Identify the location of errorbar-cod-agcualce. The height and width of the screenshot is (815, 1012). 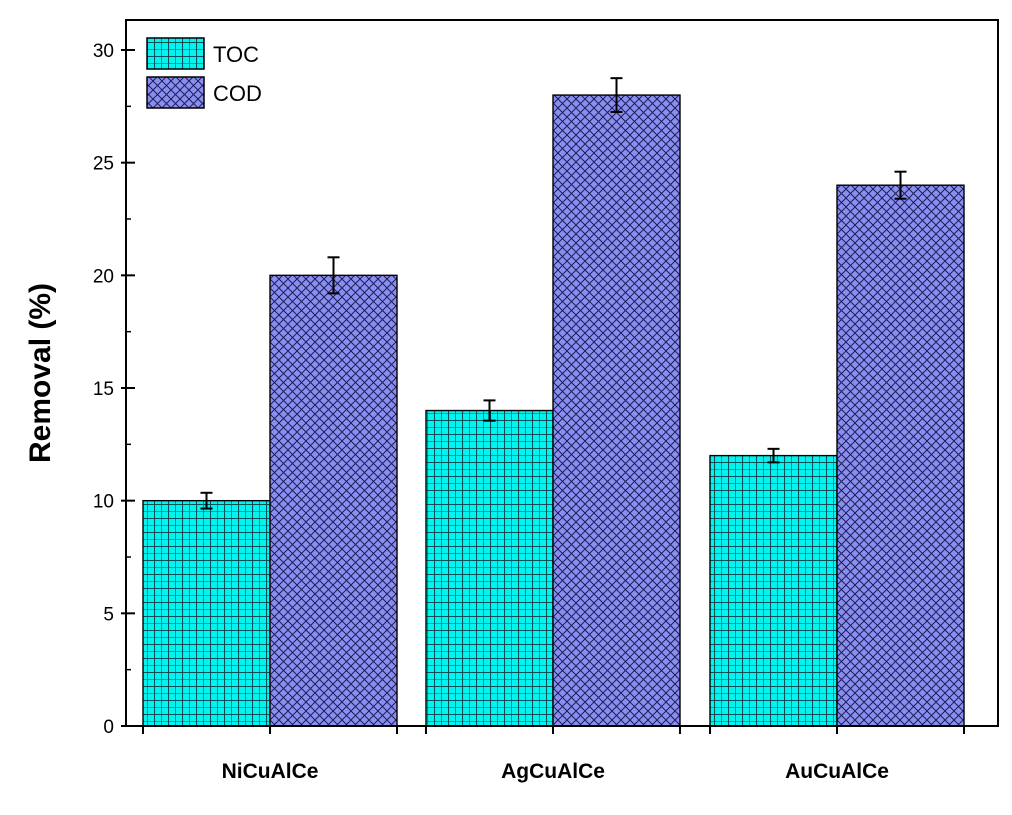
(616, 95).